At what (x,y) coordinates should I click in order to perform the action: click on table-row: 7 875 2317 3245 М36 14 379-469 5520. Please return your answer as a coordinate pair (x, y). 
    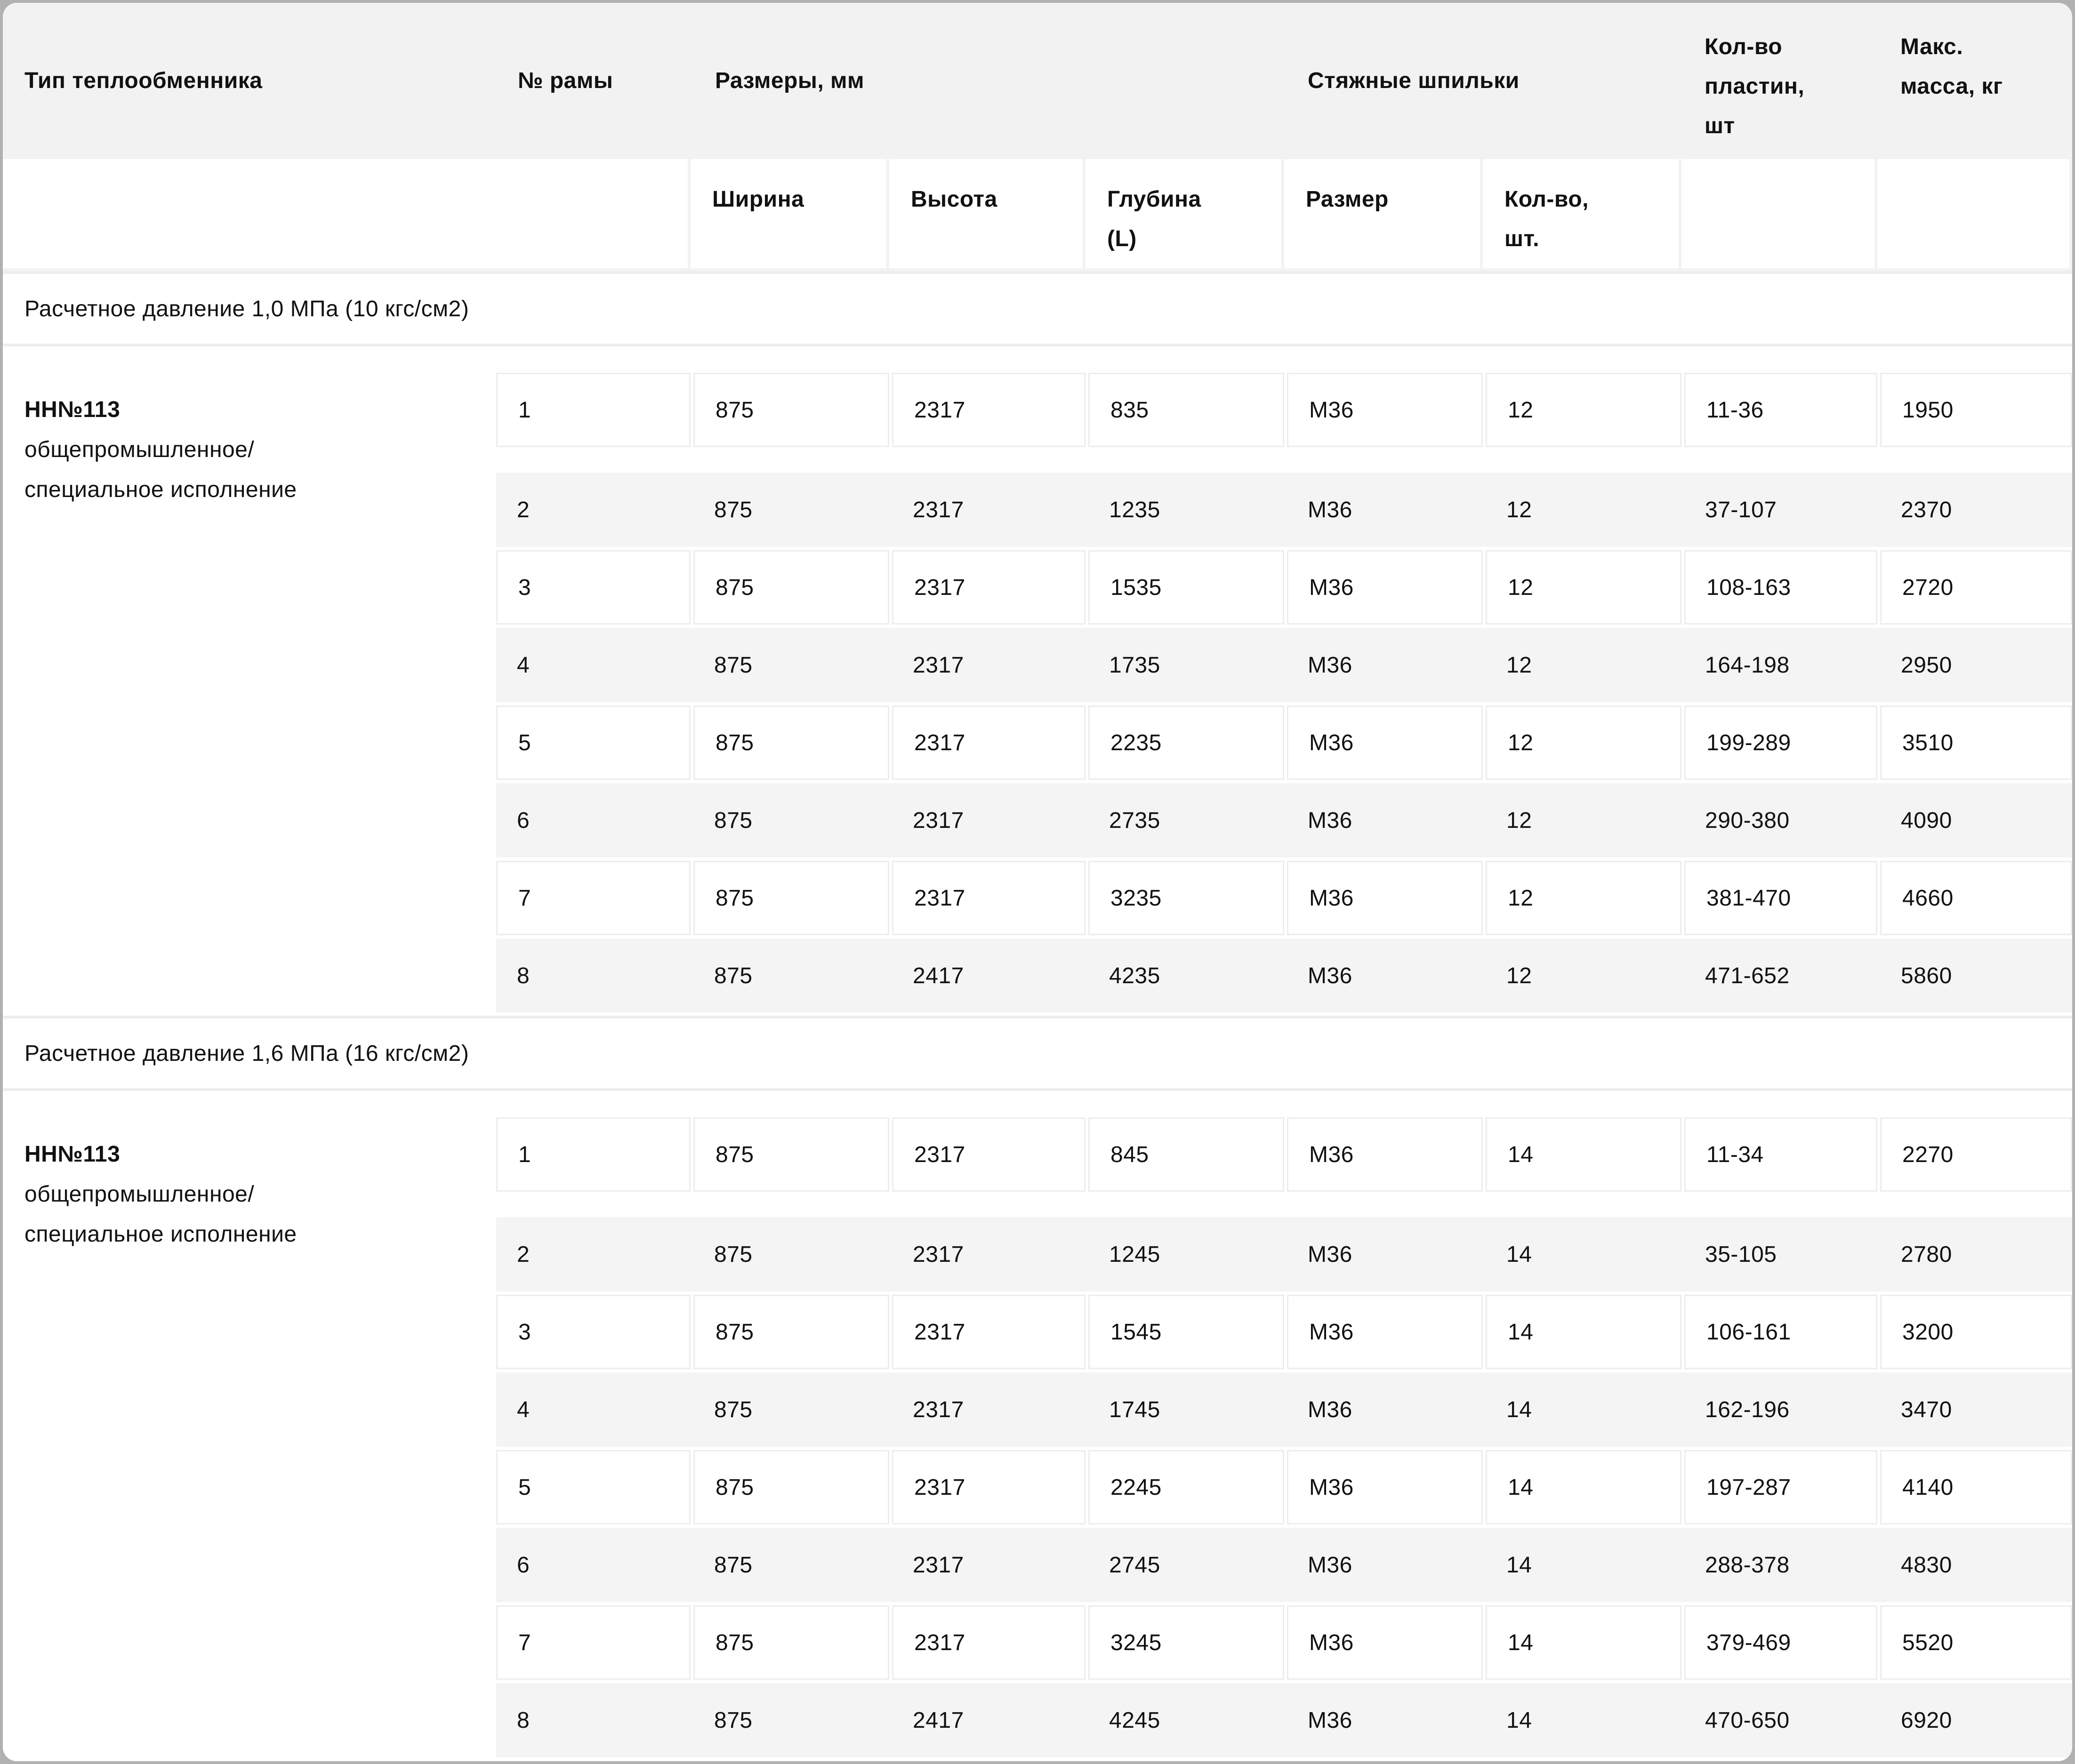
    Looking at the image, I should click on (1284, 1642).